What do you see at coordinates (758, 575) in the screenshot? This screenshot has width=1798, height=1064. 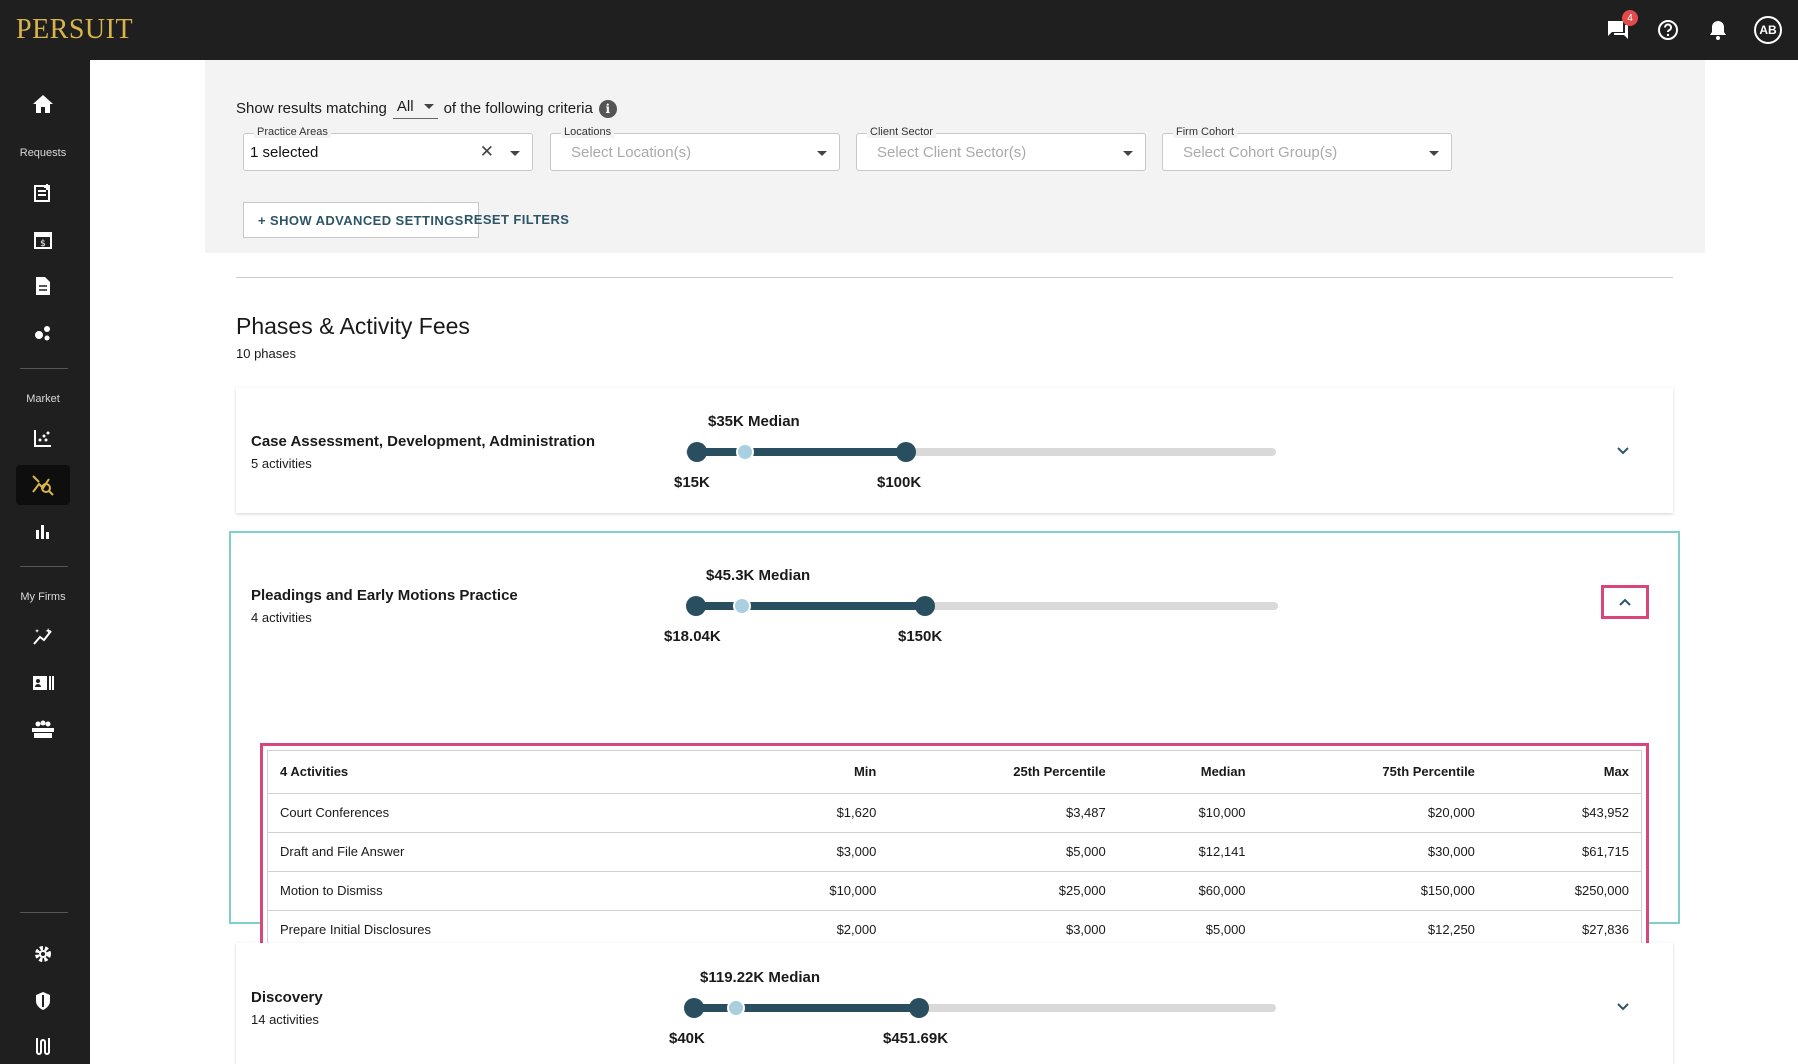 I see `median-label: $45.3K Median` at bounding box center [758, 575].